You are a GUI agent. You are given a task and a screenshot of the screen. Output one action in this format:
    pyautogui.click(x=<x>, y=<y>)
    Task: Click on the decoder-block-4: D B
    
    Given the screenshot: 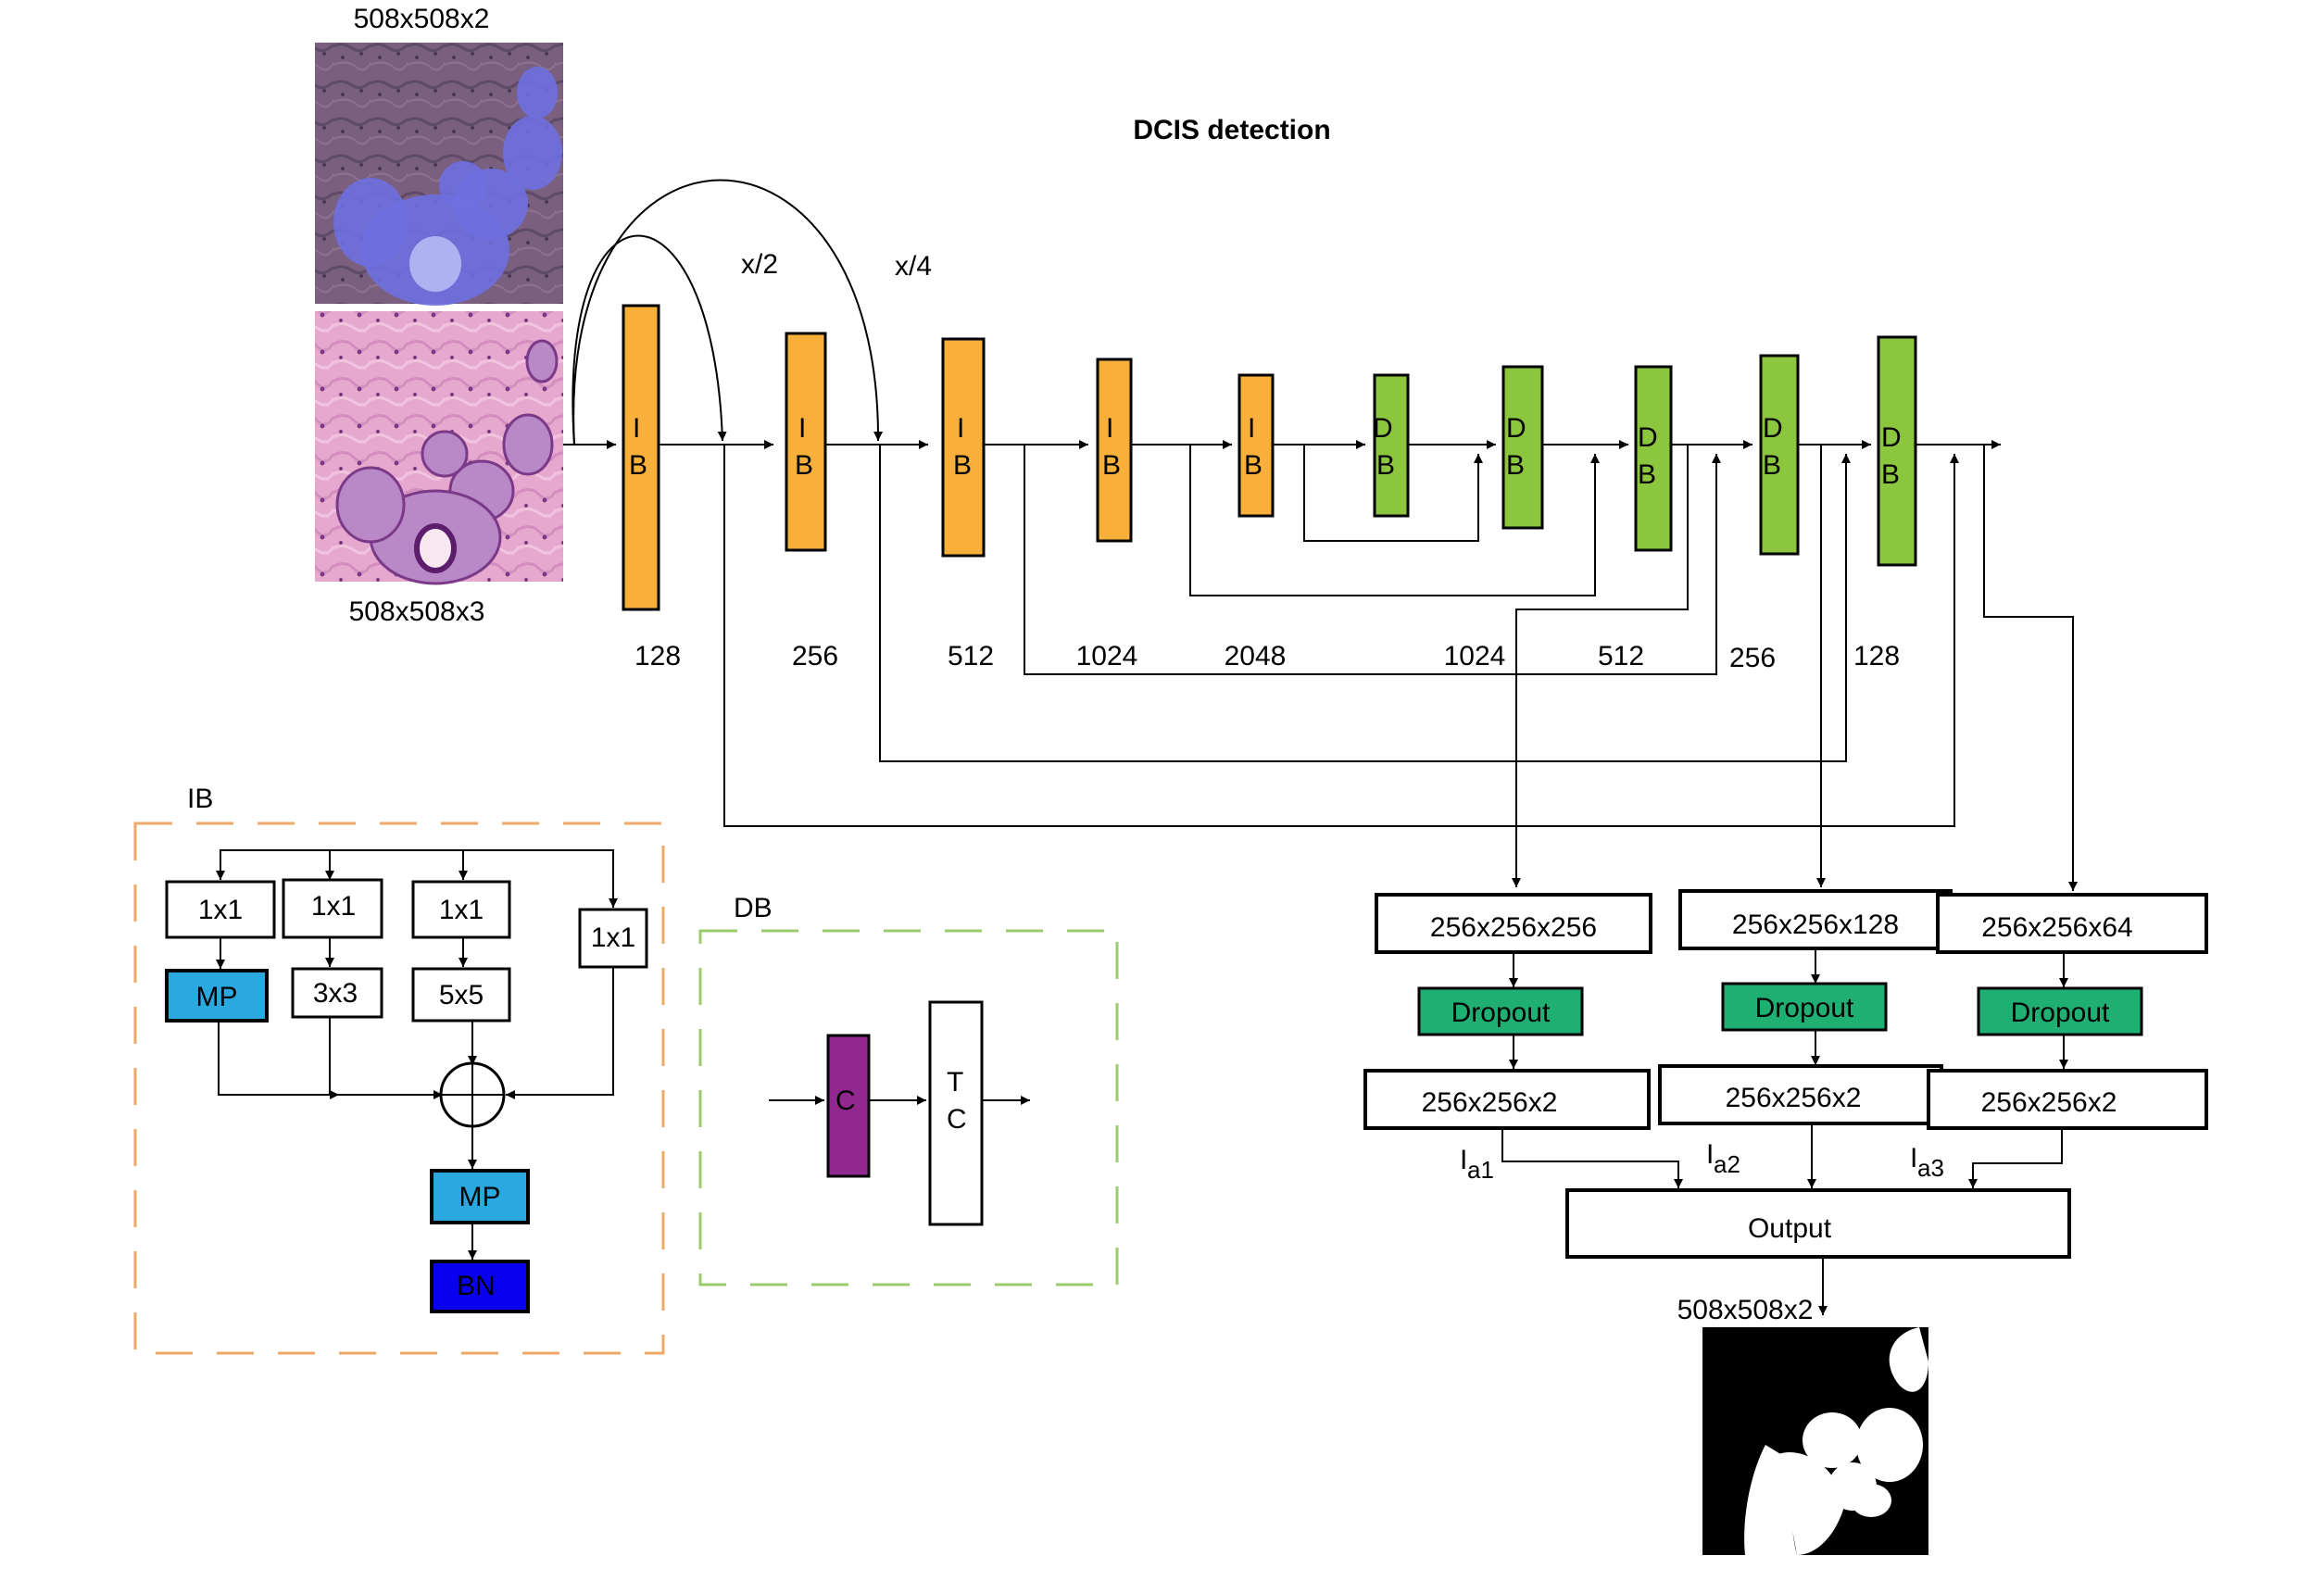 What is the action you would take?
    pyautogui.click(x=1780, y=455)
    